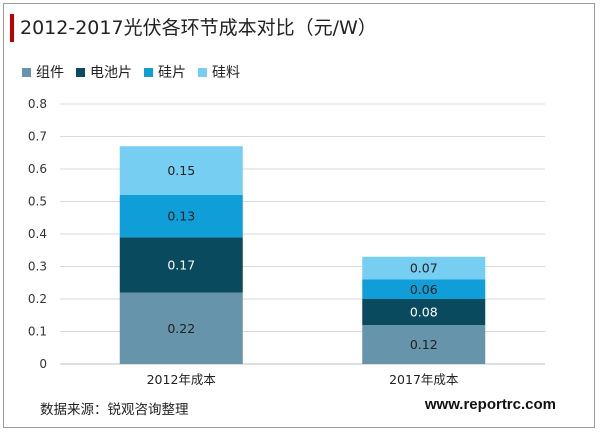  What do you see at coordinates (37, 267) in the screenshot?
I see `y-tick-label-3: 0.3` at bounding box center [37, 267].